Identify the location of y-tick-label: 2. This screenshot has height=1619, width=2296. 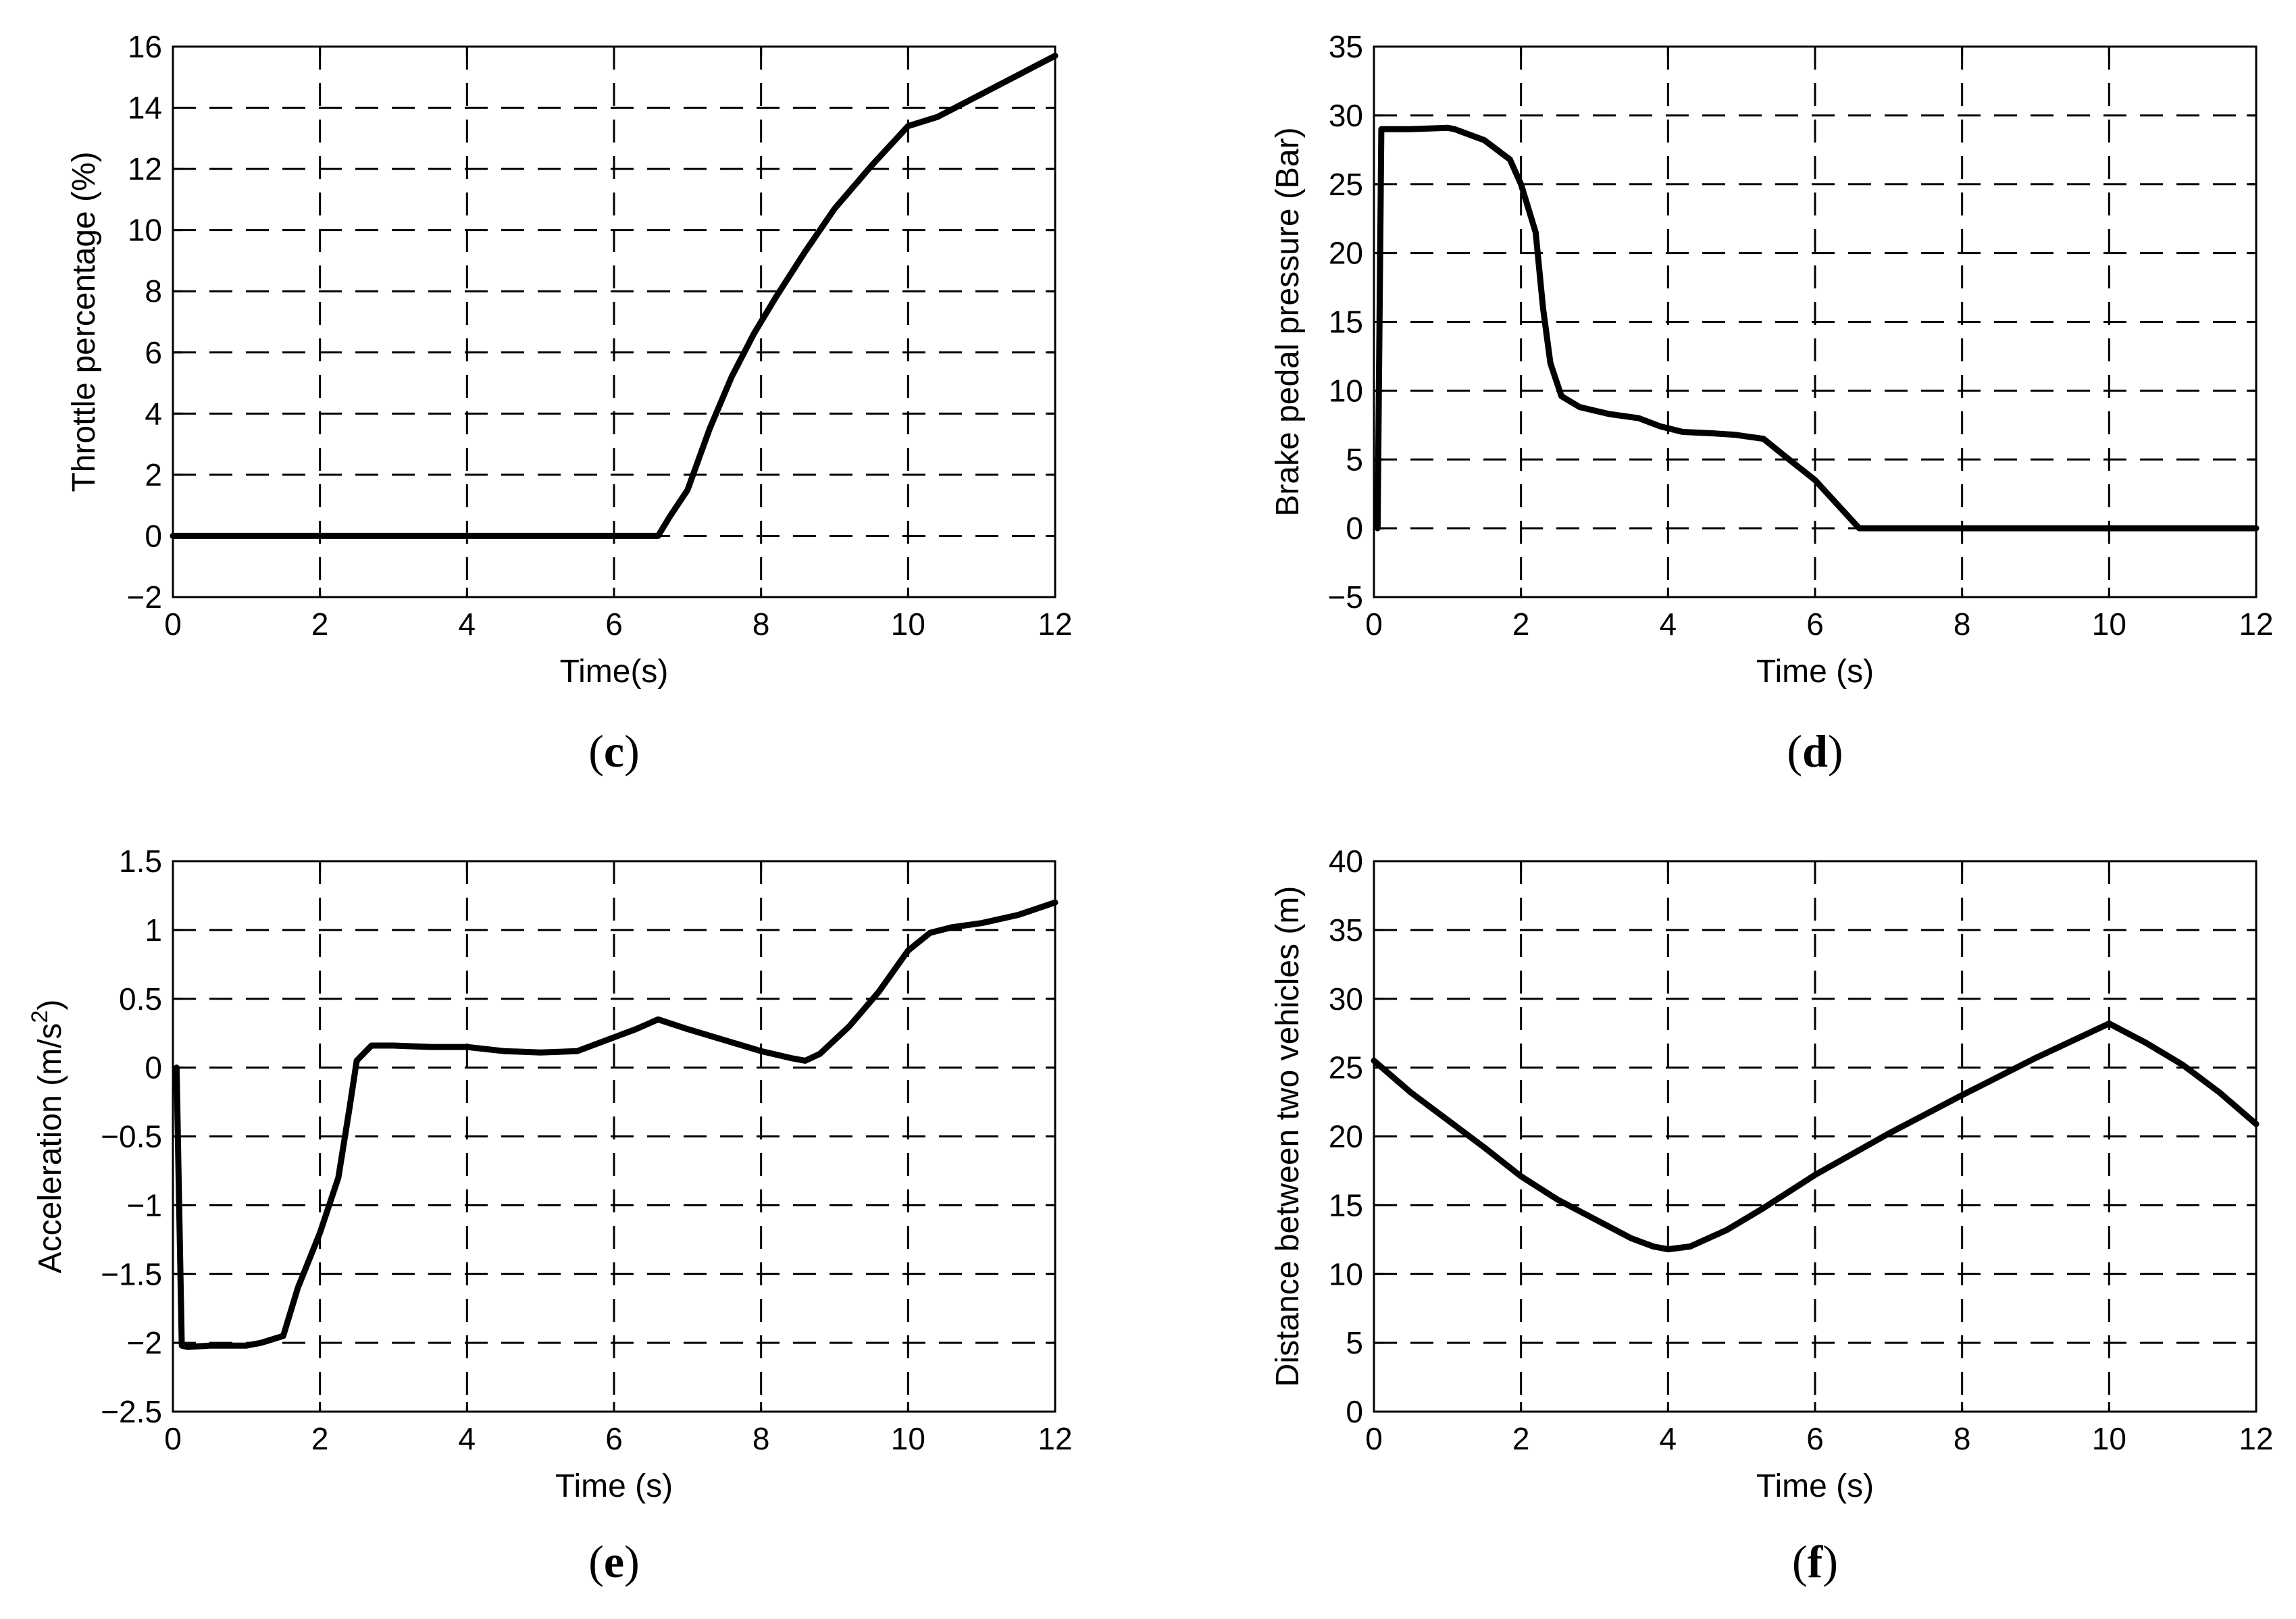
(153, 474).